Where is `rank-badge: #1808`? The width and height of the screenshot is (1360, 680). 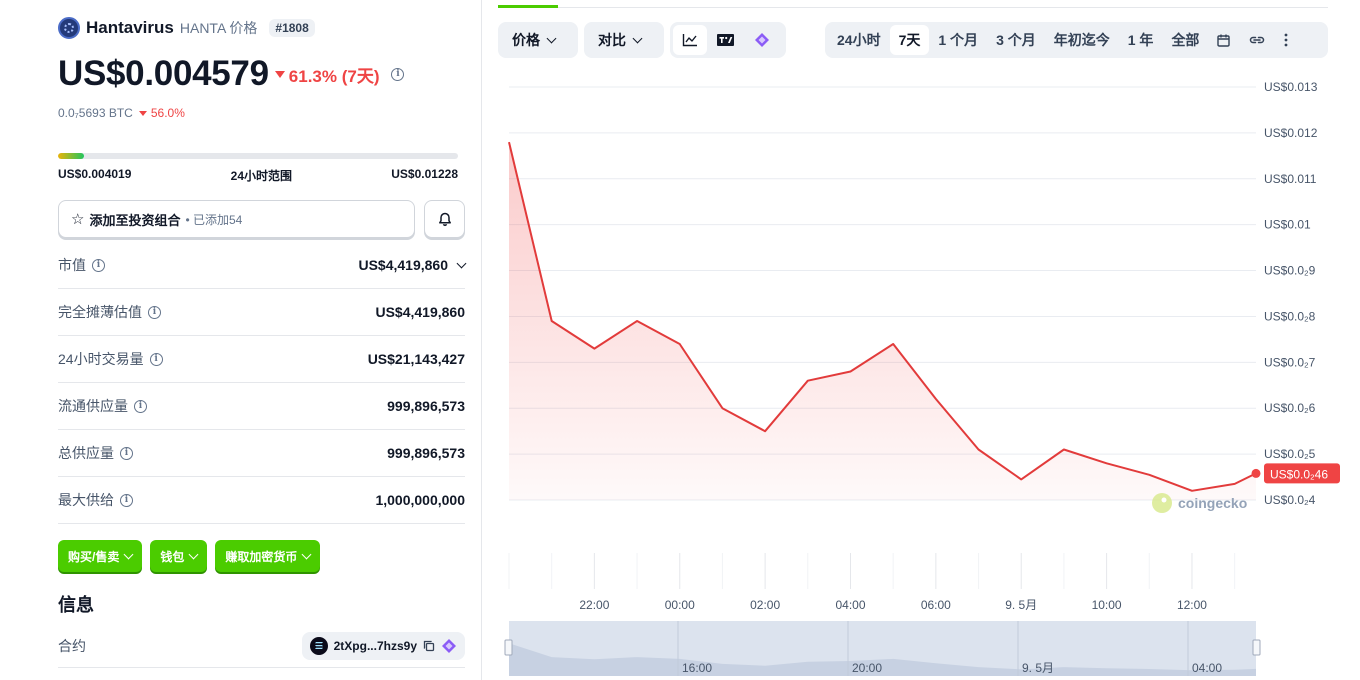
rank-badge: #1808 is located at coordinates (292, 28).